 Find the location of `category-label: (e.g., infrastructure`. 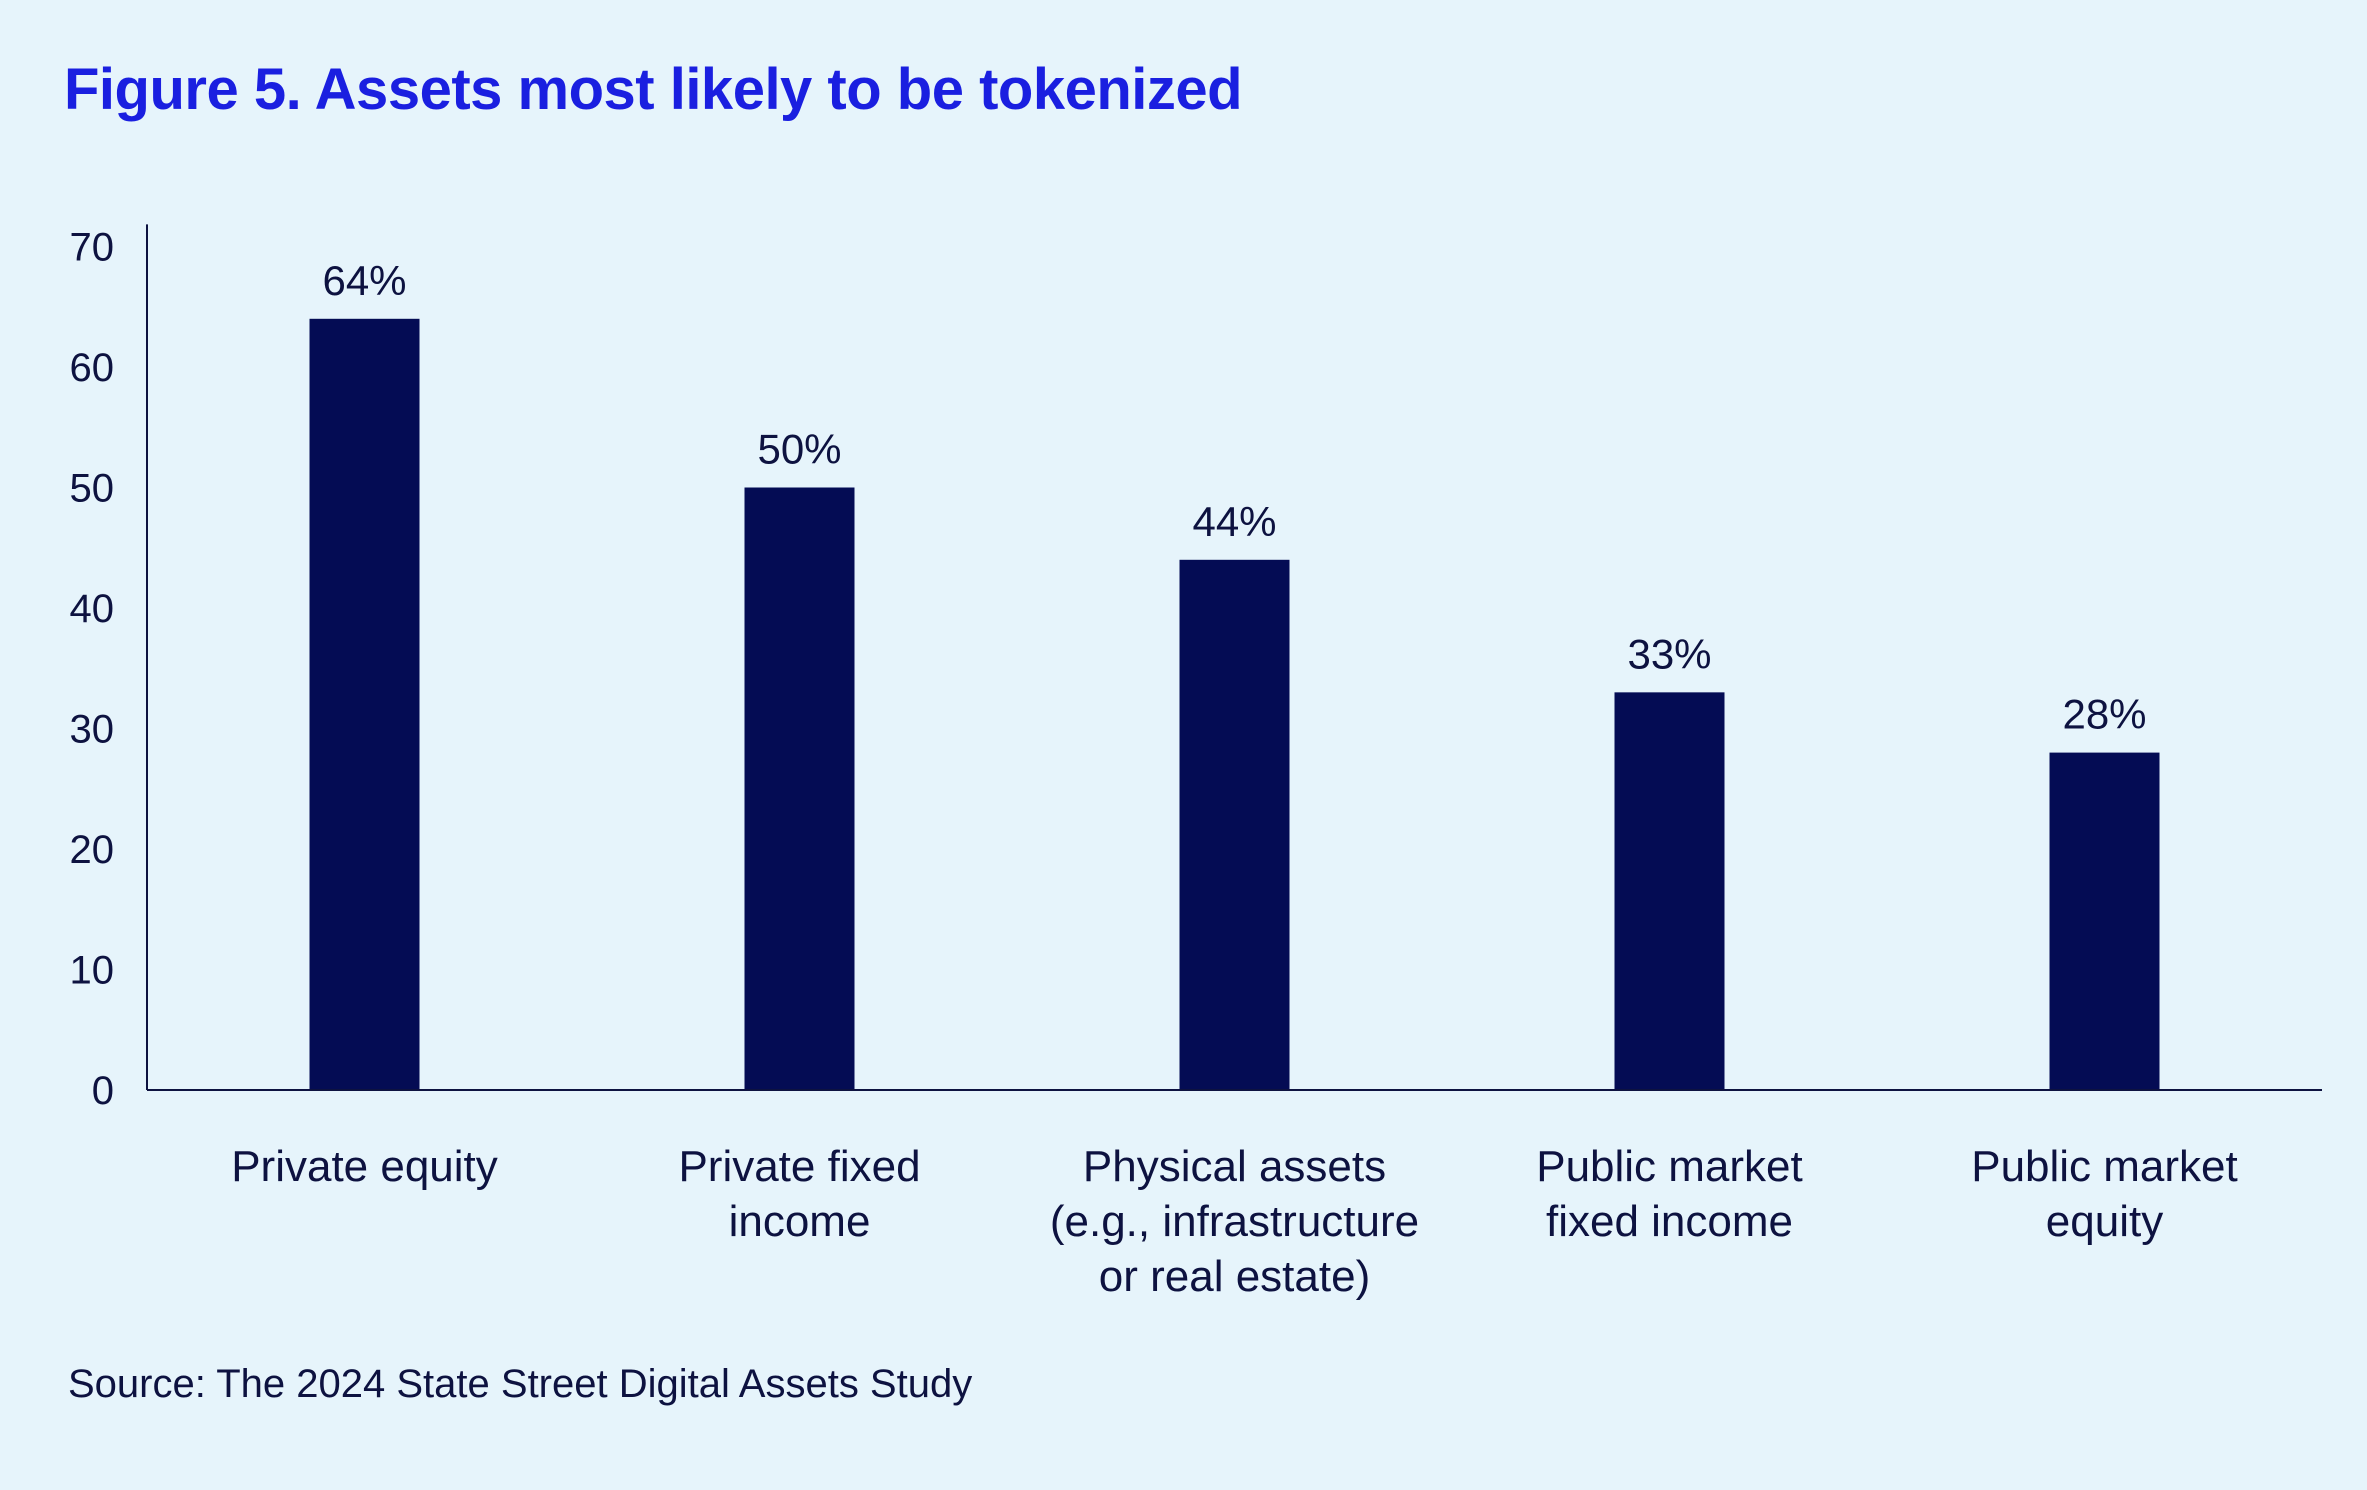

category-label: (e.g., infrastructure is located at coordinates (1234, 1221).